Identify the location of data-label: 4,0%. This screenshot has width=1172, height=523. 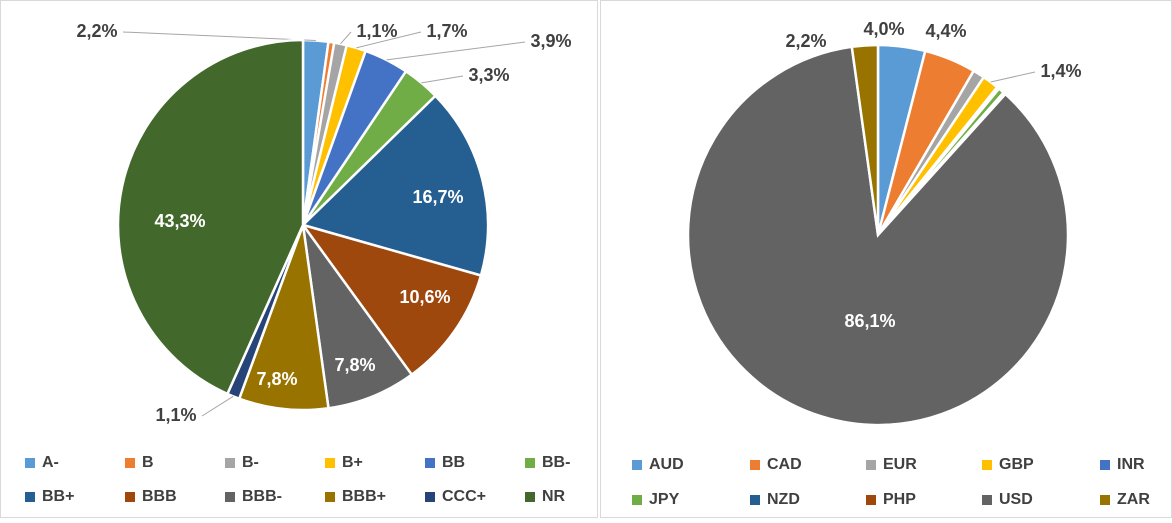
(883, 29).